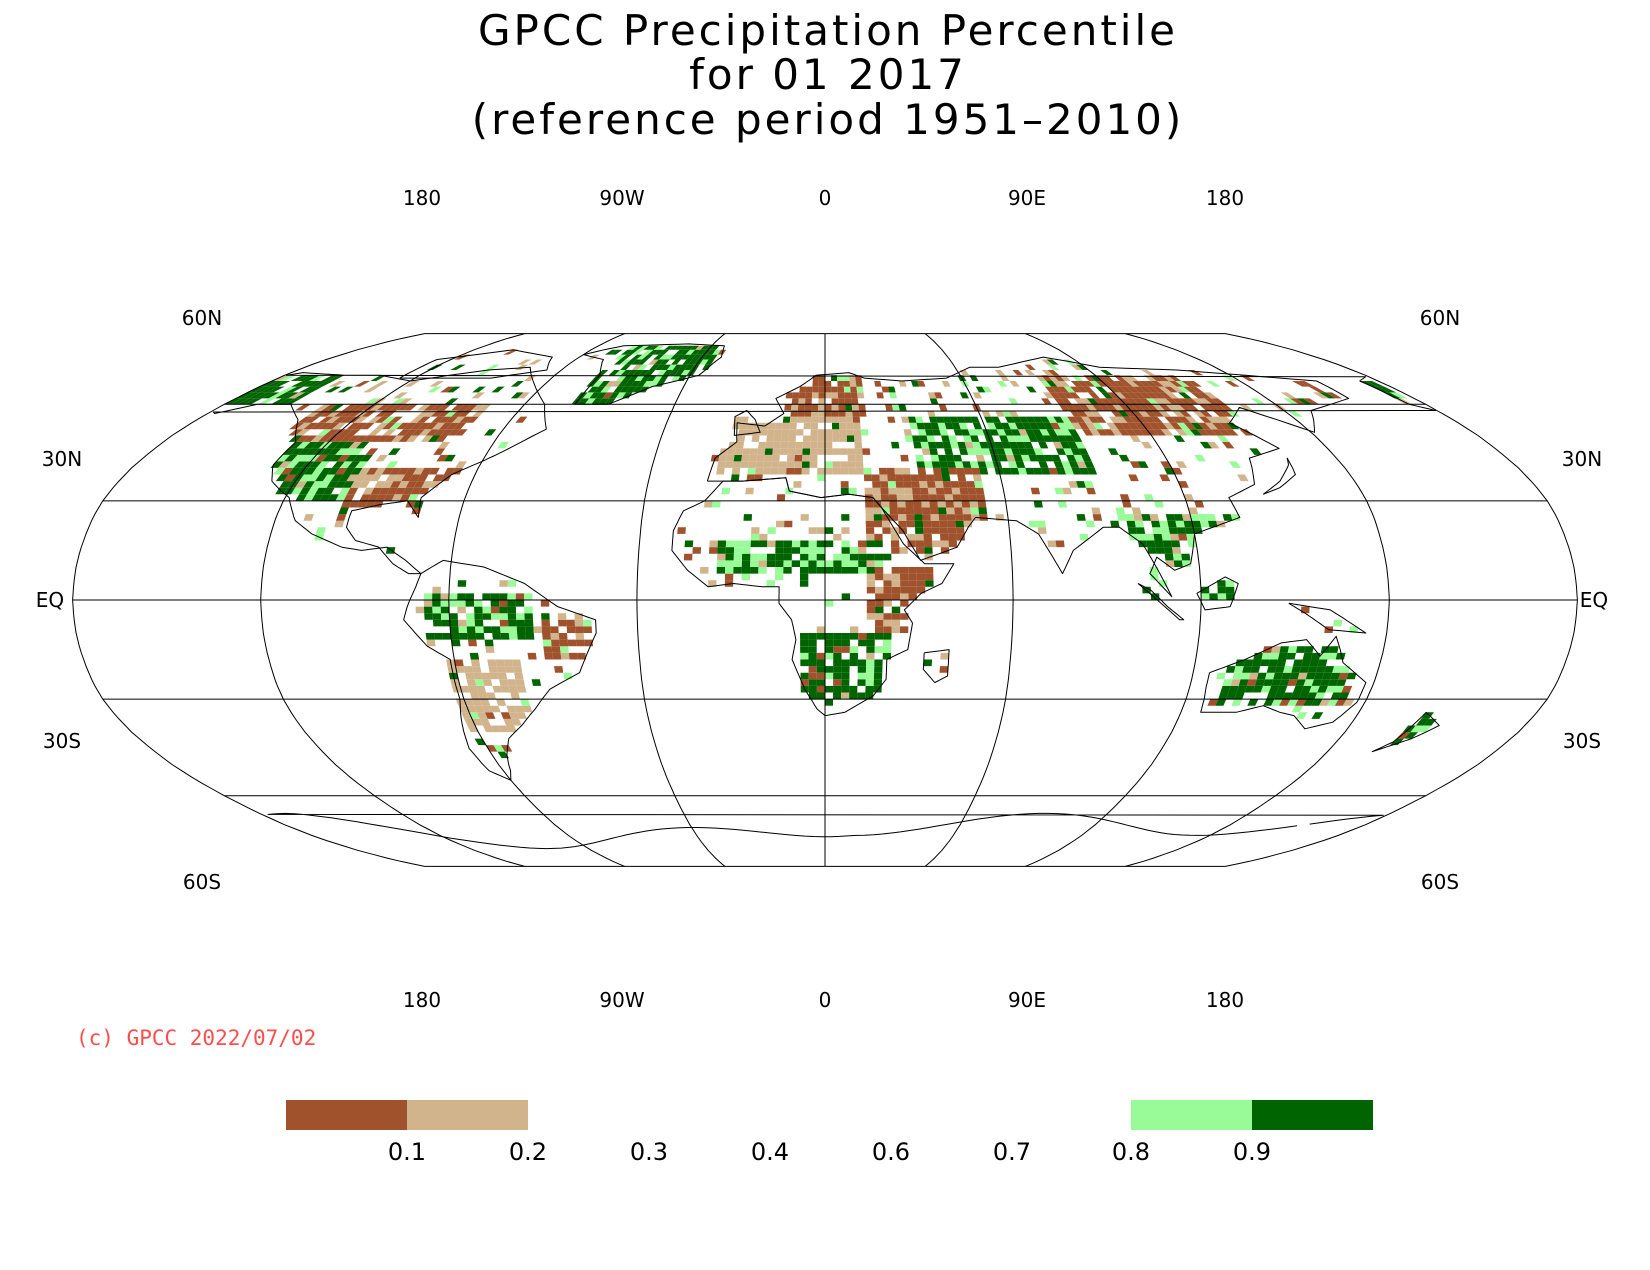 The image size is (1650, 1270). I want to click on lon-label-bottom: 0, so click(825, 1000).